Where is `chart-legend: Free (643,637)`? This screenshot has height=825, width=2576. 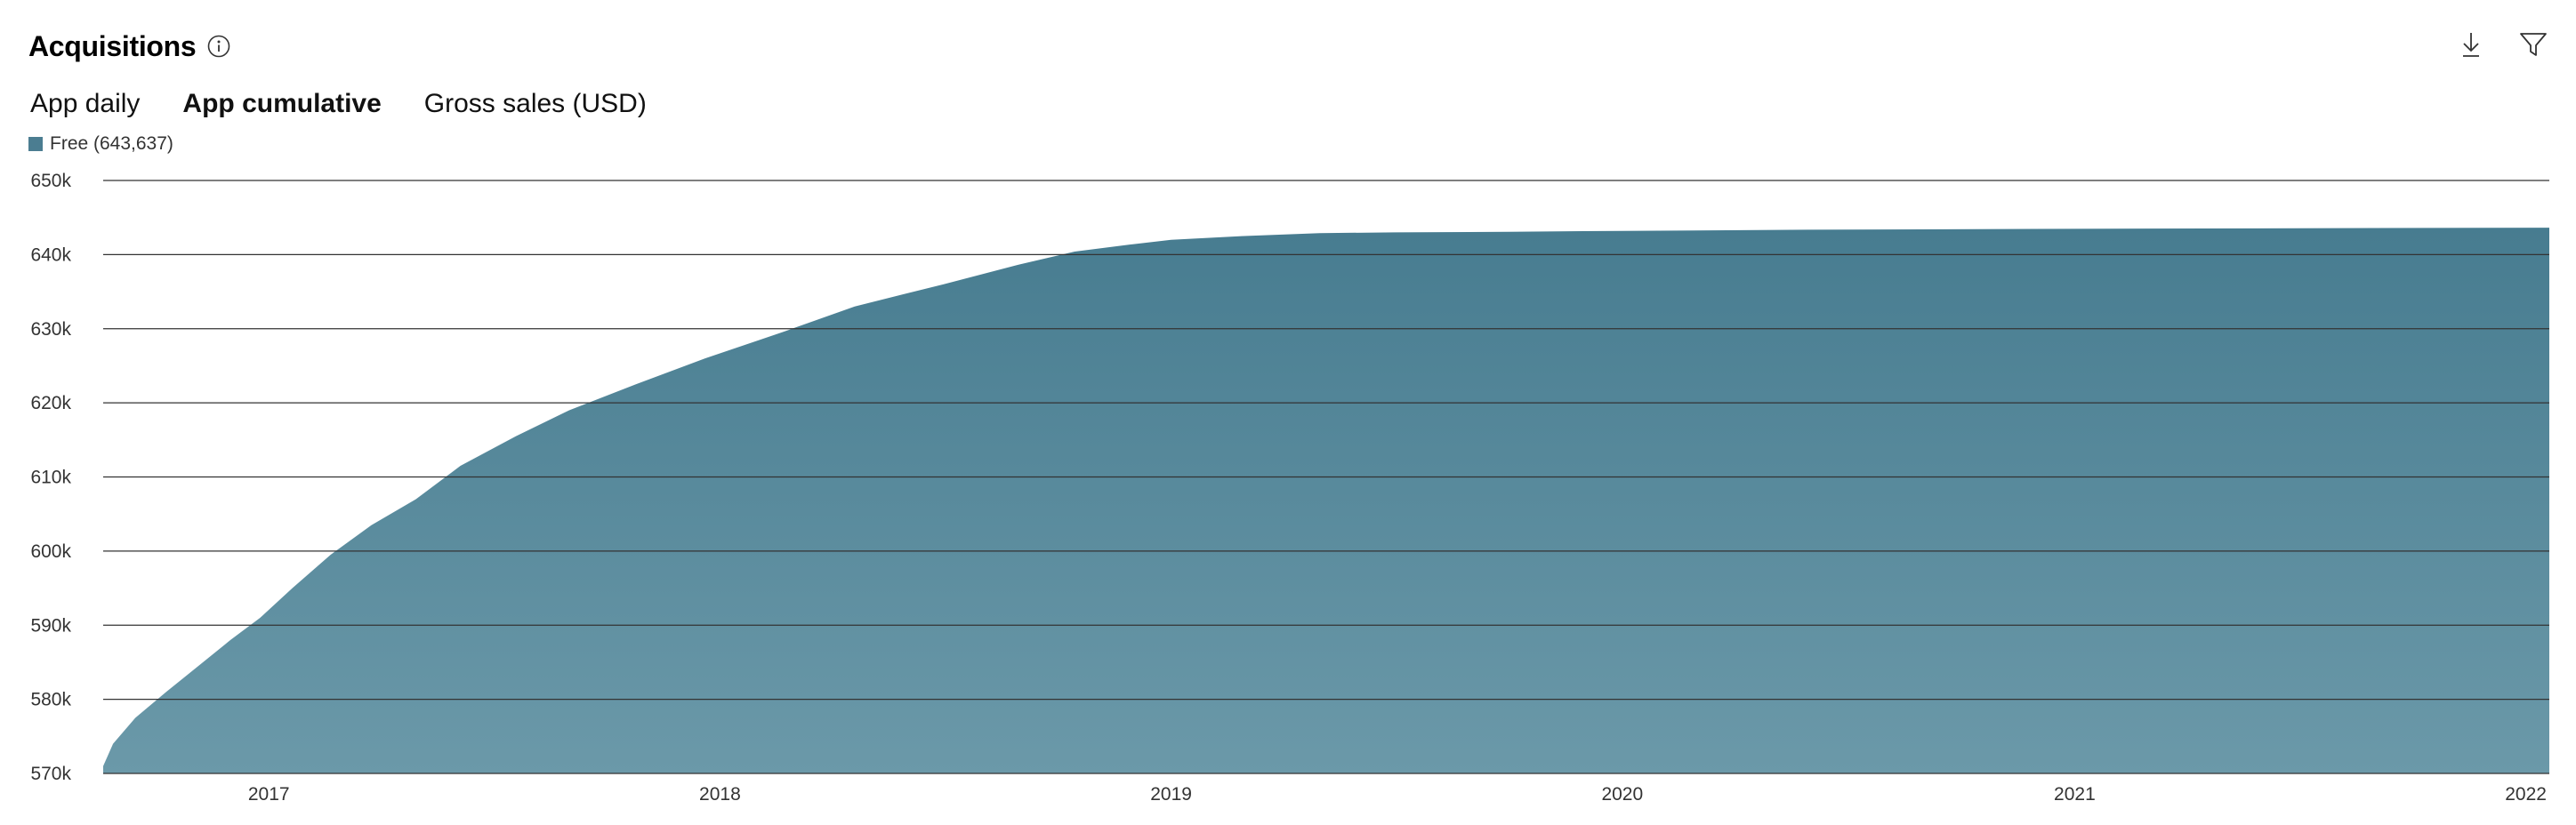
chart-legend: Free (643,637) is located at coordinates (100, 144).